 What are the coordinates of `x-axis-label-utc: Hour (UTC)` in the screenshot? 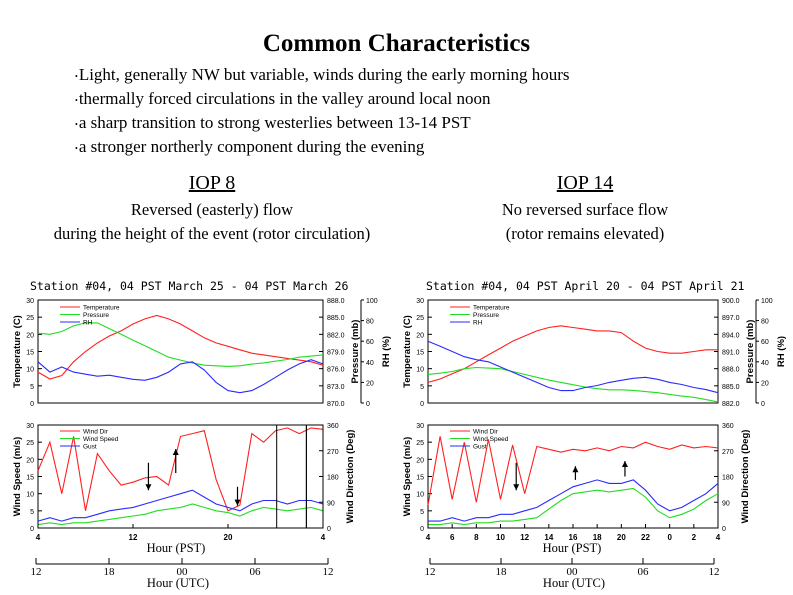 It's located at (574, 583).